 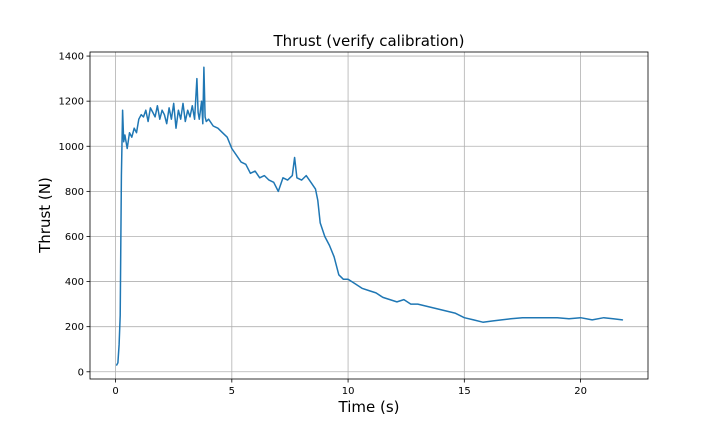 What do you see at coordinates (81, 372) in the screenshot?
I see `y-tick-label: 0` at bounding box center [81, 372].